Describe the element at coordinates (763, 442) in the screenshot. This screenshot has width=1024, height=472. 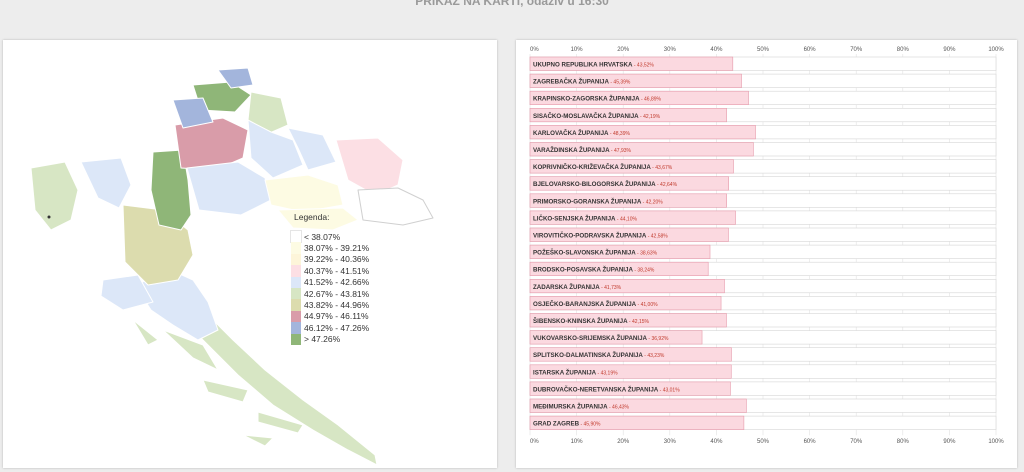
I see `x-tick-label-bottom: 50%` at that location.